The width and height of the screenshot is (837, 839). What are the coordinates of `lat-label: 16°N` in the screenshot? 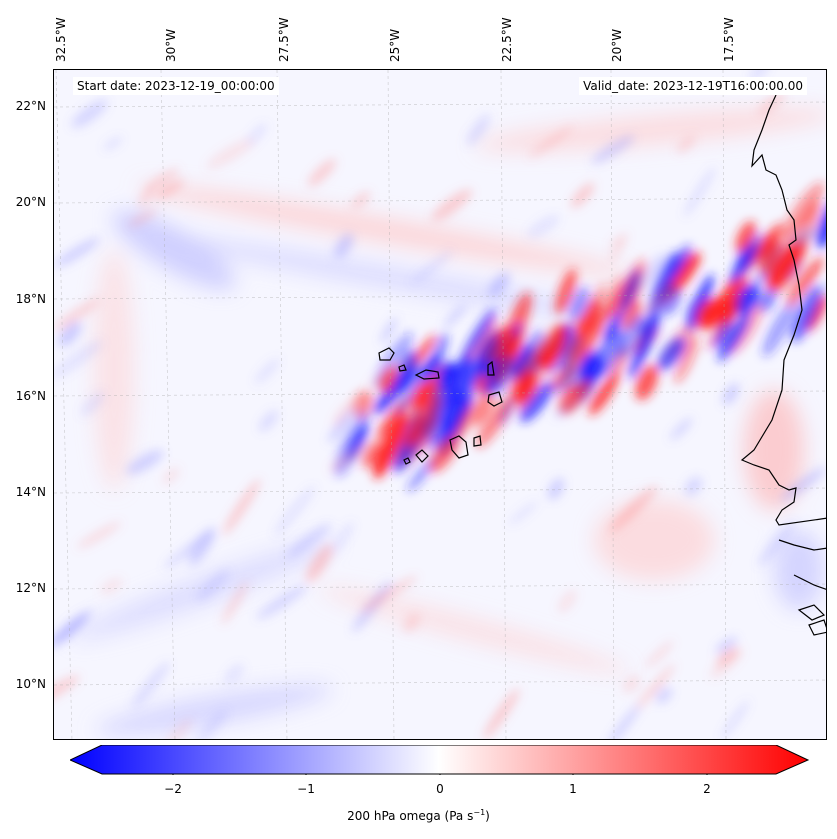 It's located at (30, 396).